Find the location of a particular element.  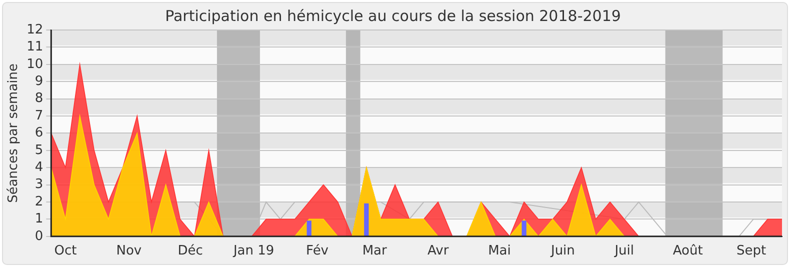

y-axis-title: Séances par semaine is located at coordinates (14, 133).